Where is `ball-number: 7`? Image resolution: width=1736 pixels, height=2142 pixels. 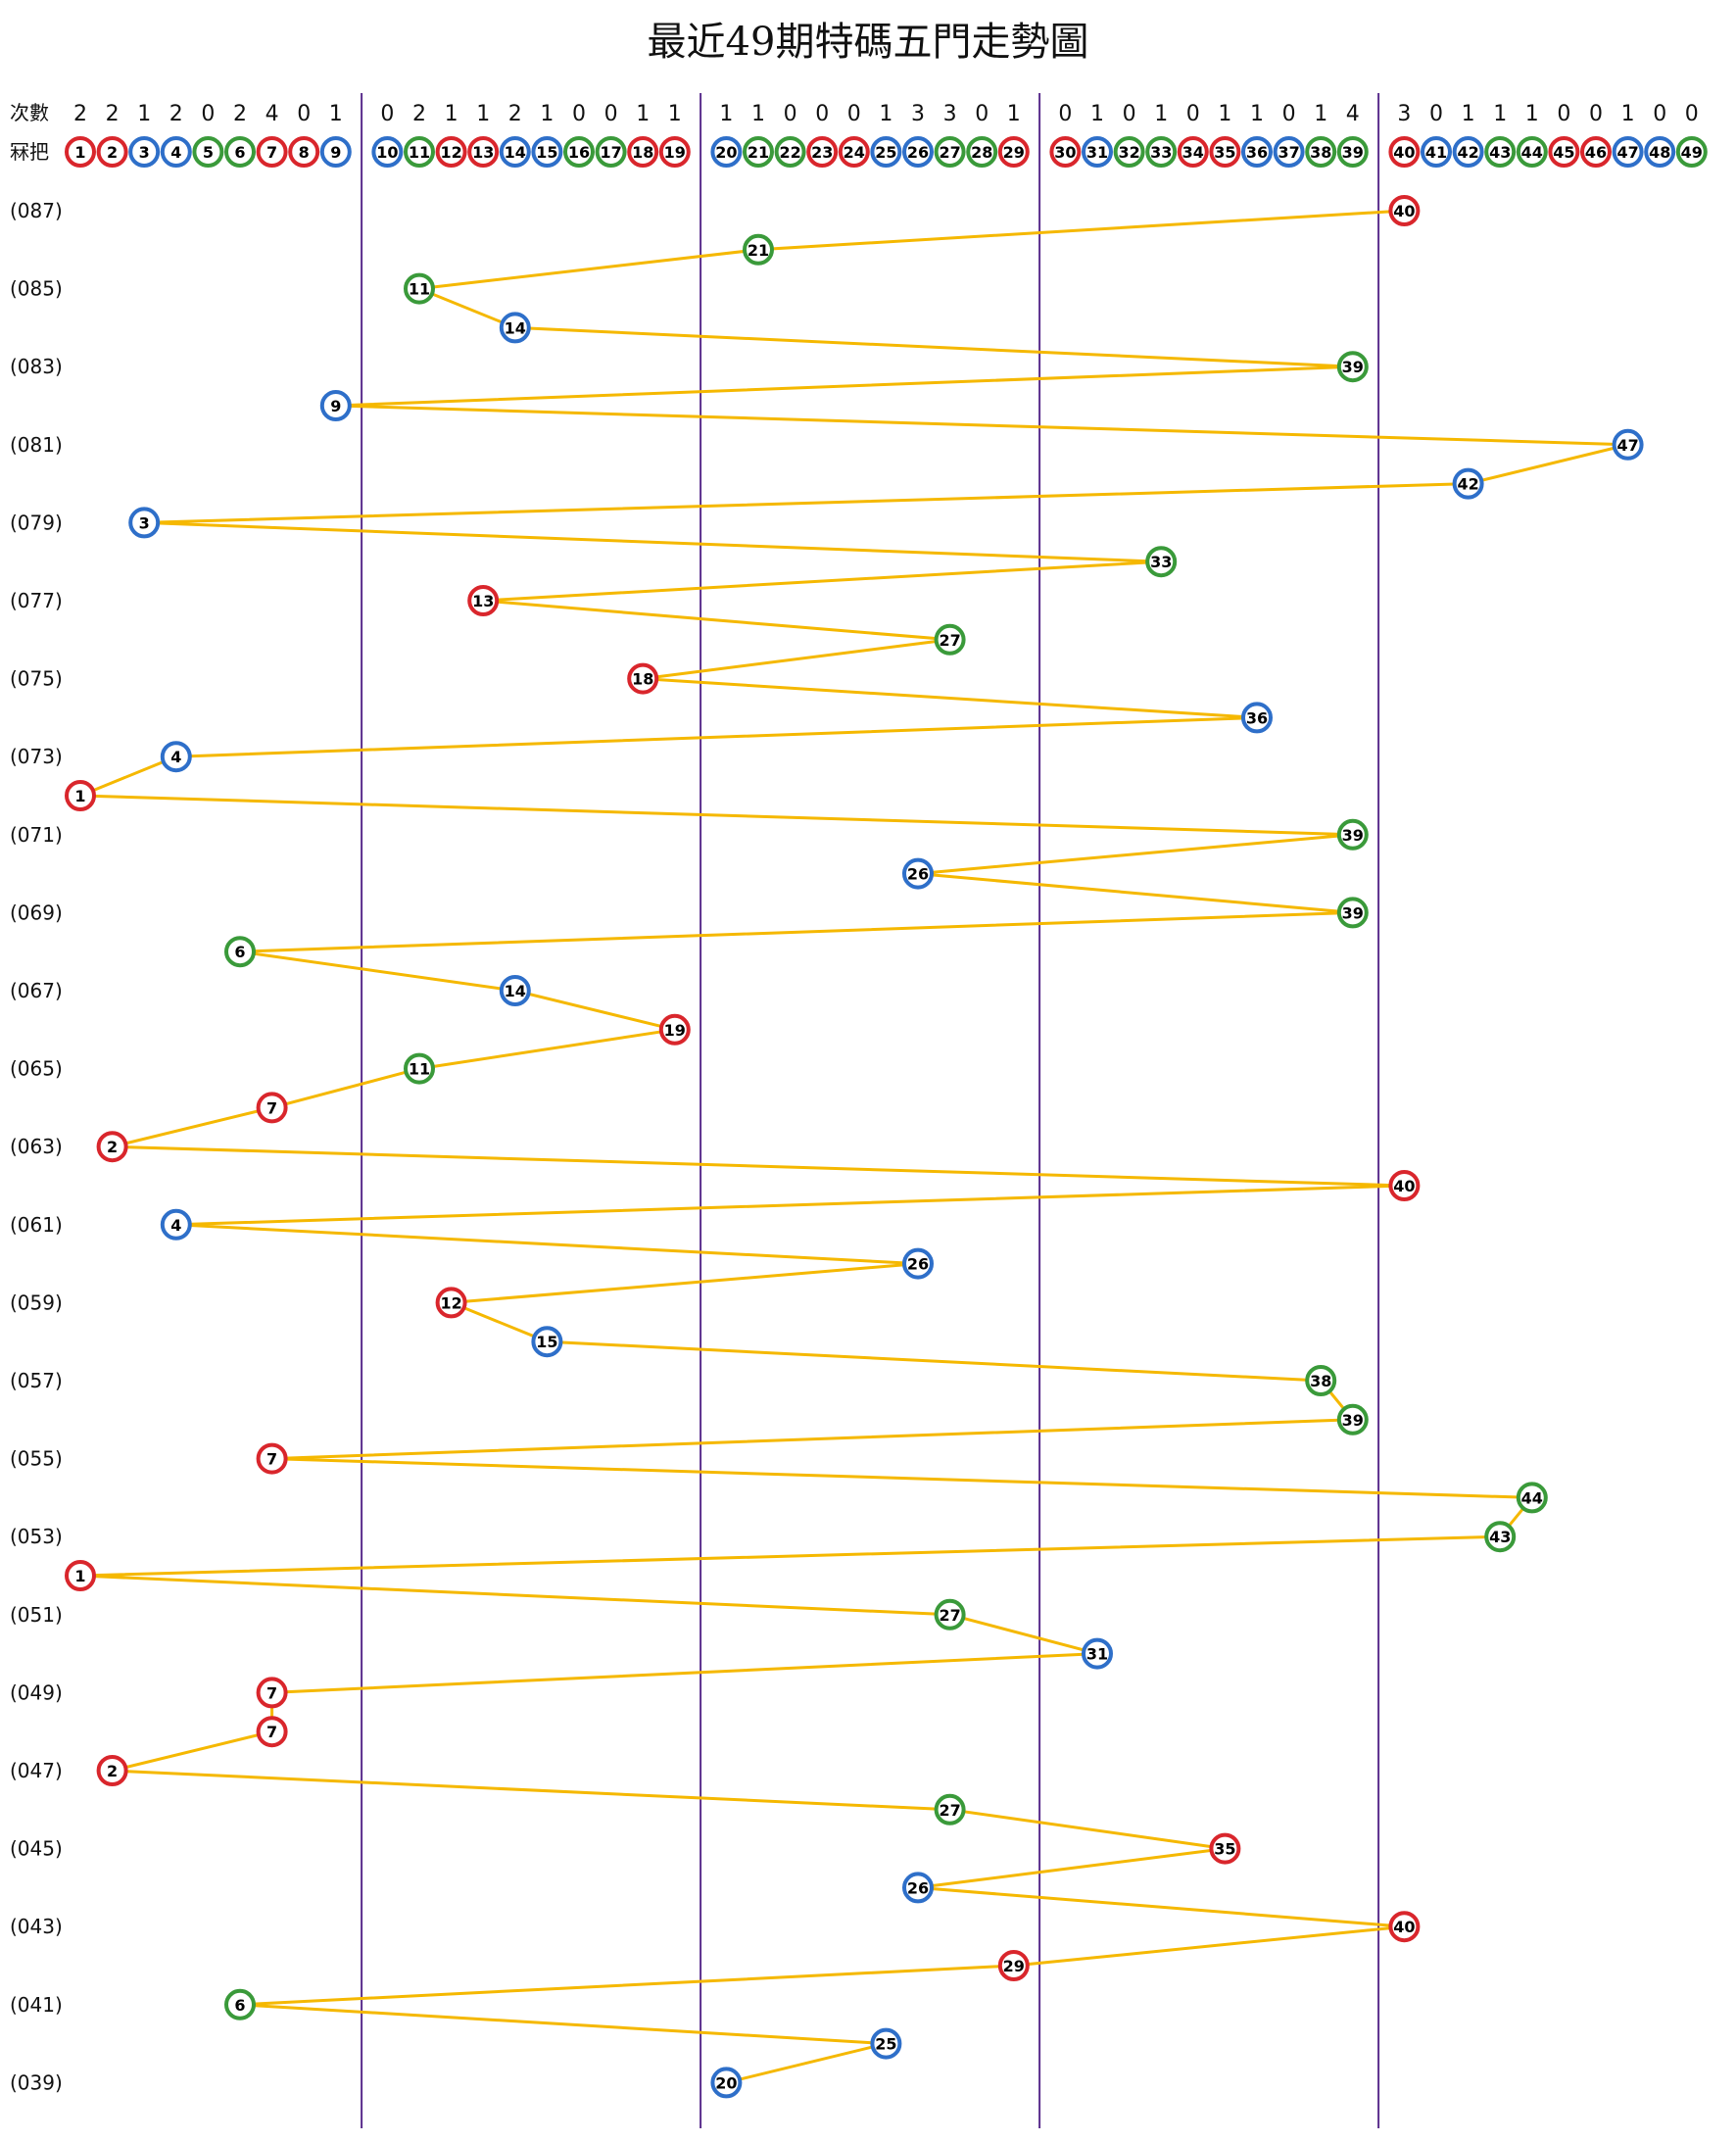
ball-number: 7 is located at coordinates (271, 1732).